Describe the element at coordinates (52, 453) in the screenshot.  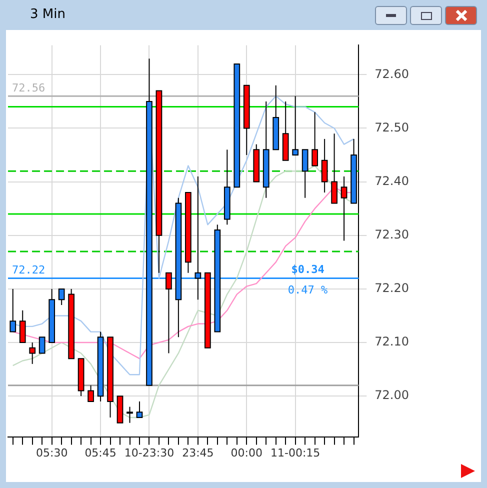
I see `x-tick-label: 05:30` at that location.